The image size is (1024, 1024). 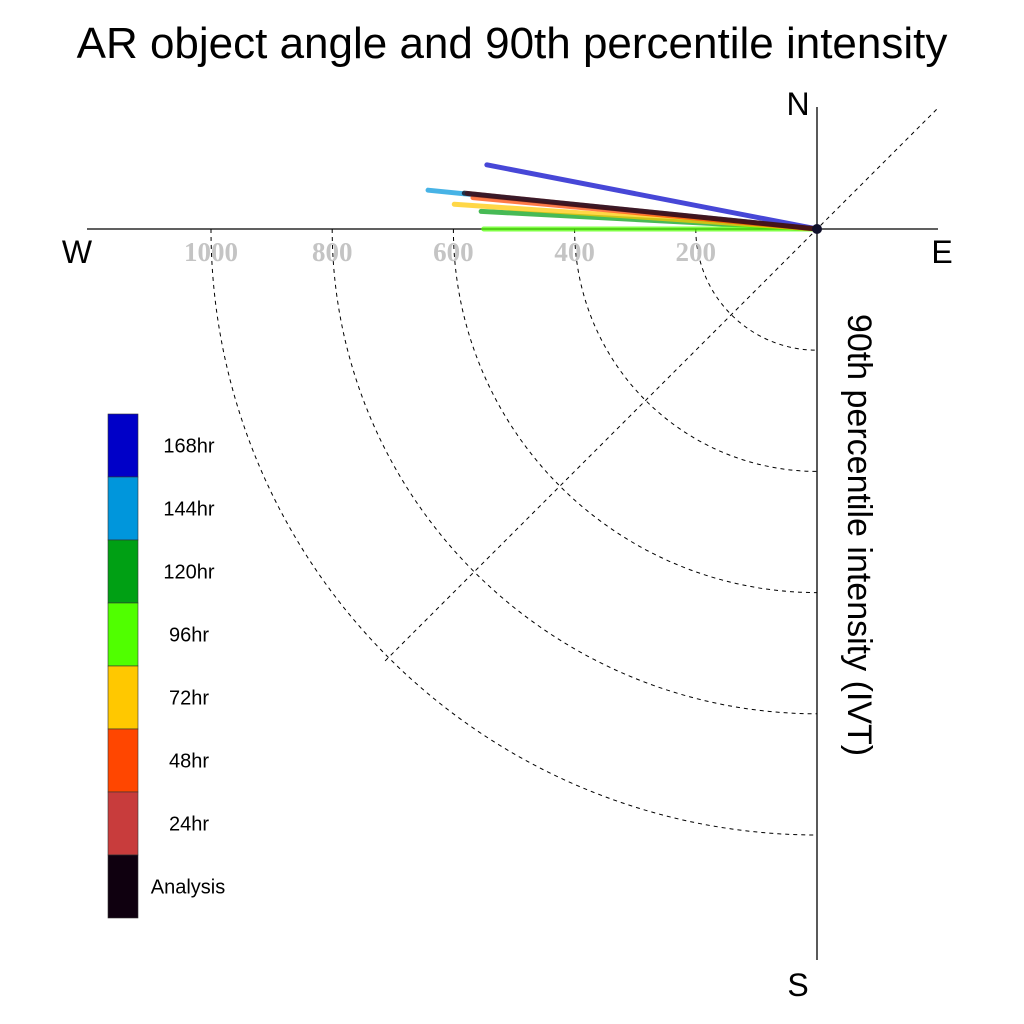 What do you see at coordinates (189, 636) in the screenshot?
I see `legend-label-96hr: 96hr` at bounding box center [189, 636].